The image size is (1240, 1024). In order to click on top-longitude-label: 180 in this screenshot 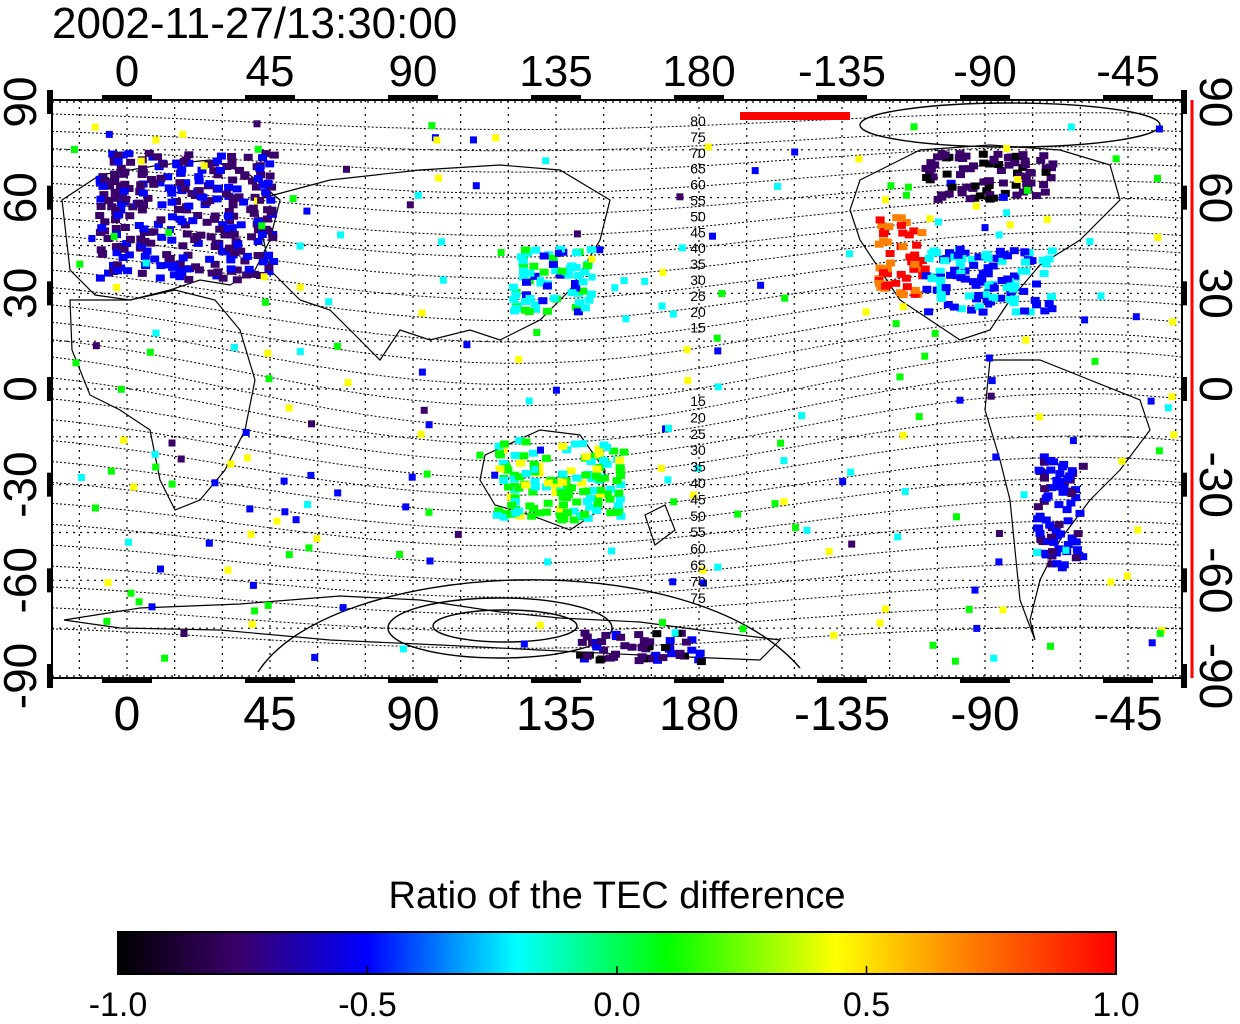, I will do `click(698, 71)`.